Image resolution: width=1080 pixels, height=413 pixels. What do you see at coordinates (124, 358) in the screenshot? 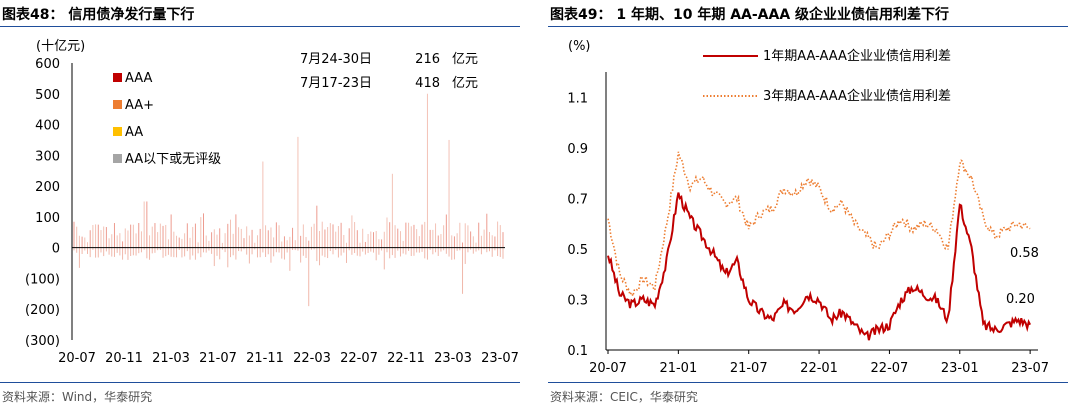
I see `left-x-tick-label: 20-11` at bounding box center [124, 358].